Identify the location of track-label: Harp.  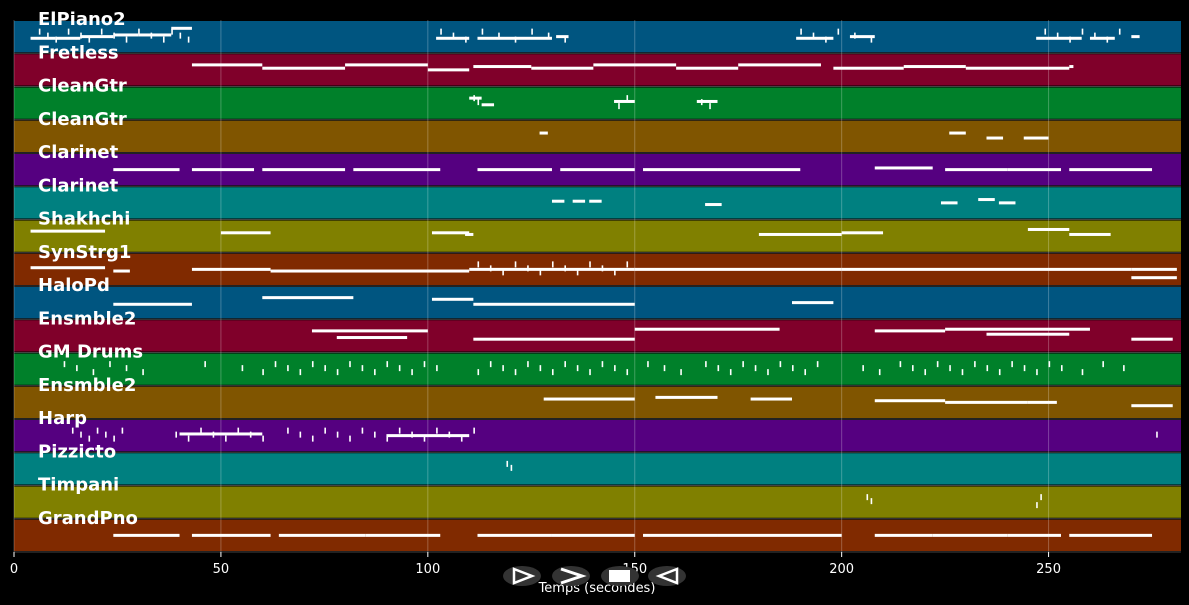
(62, 418).